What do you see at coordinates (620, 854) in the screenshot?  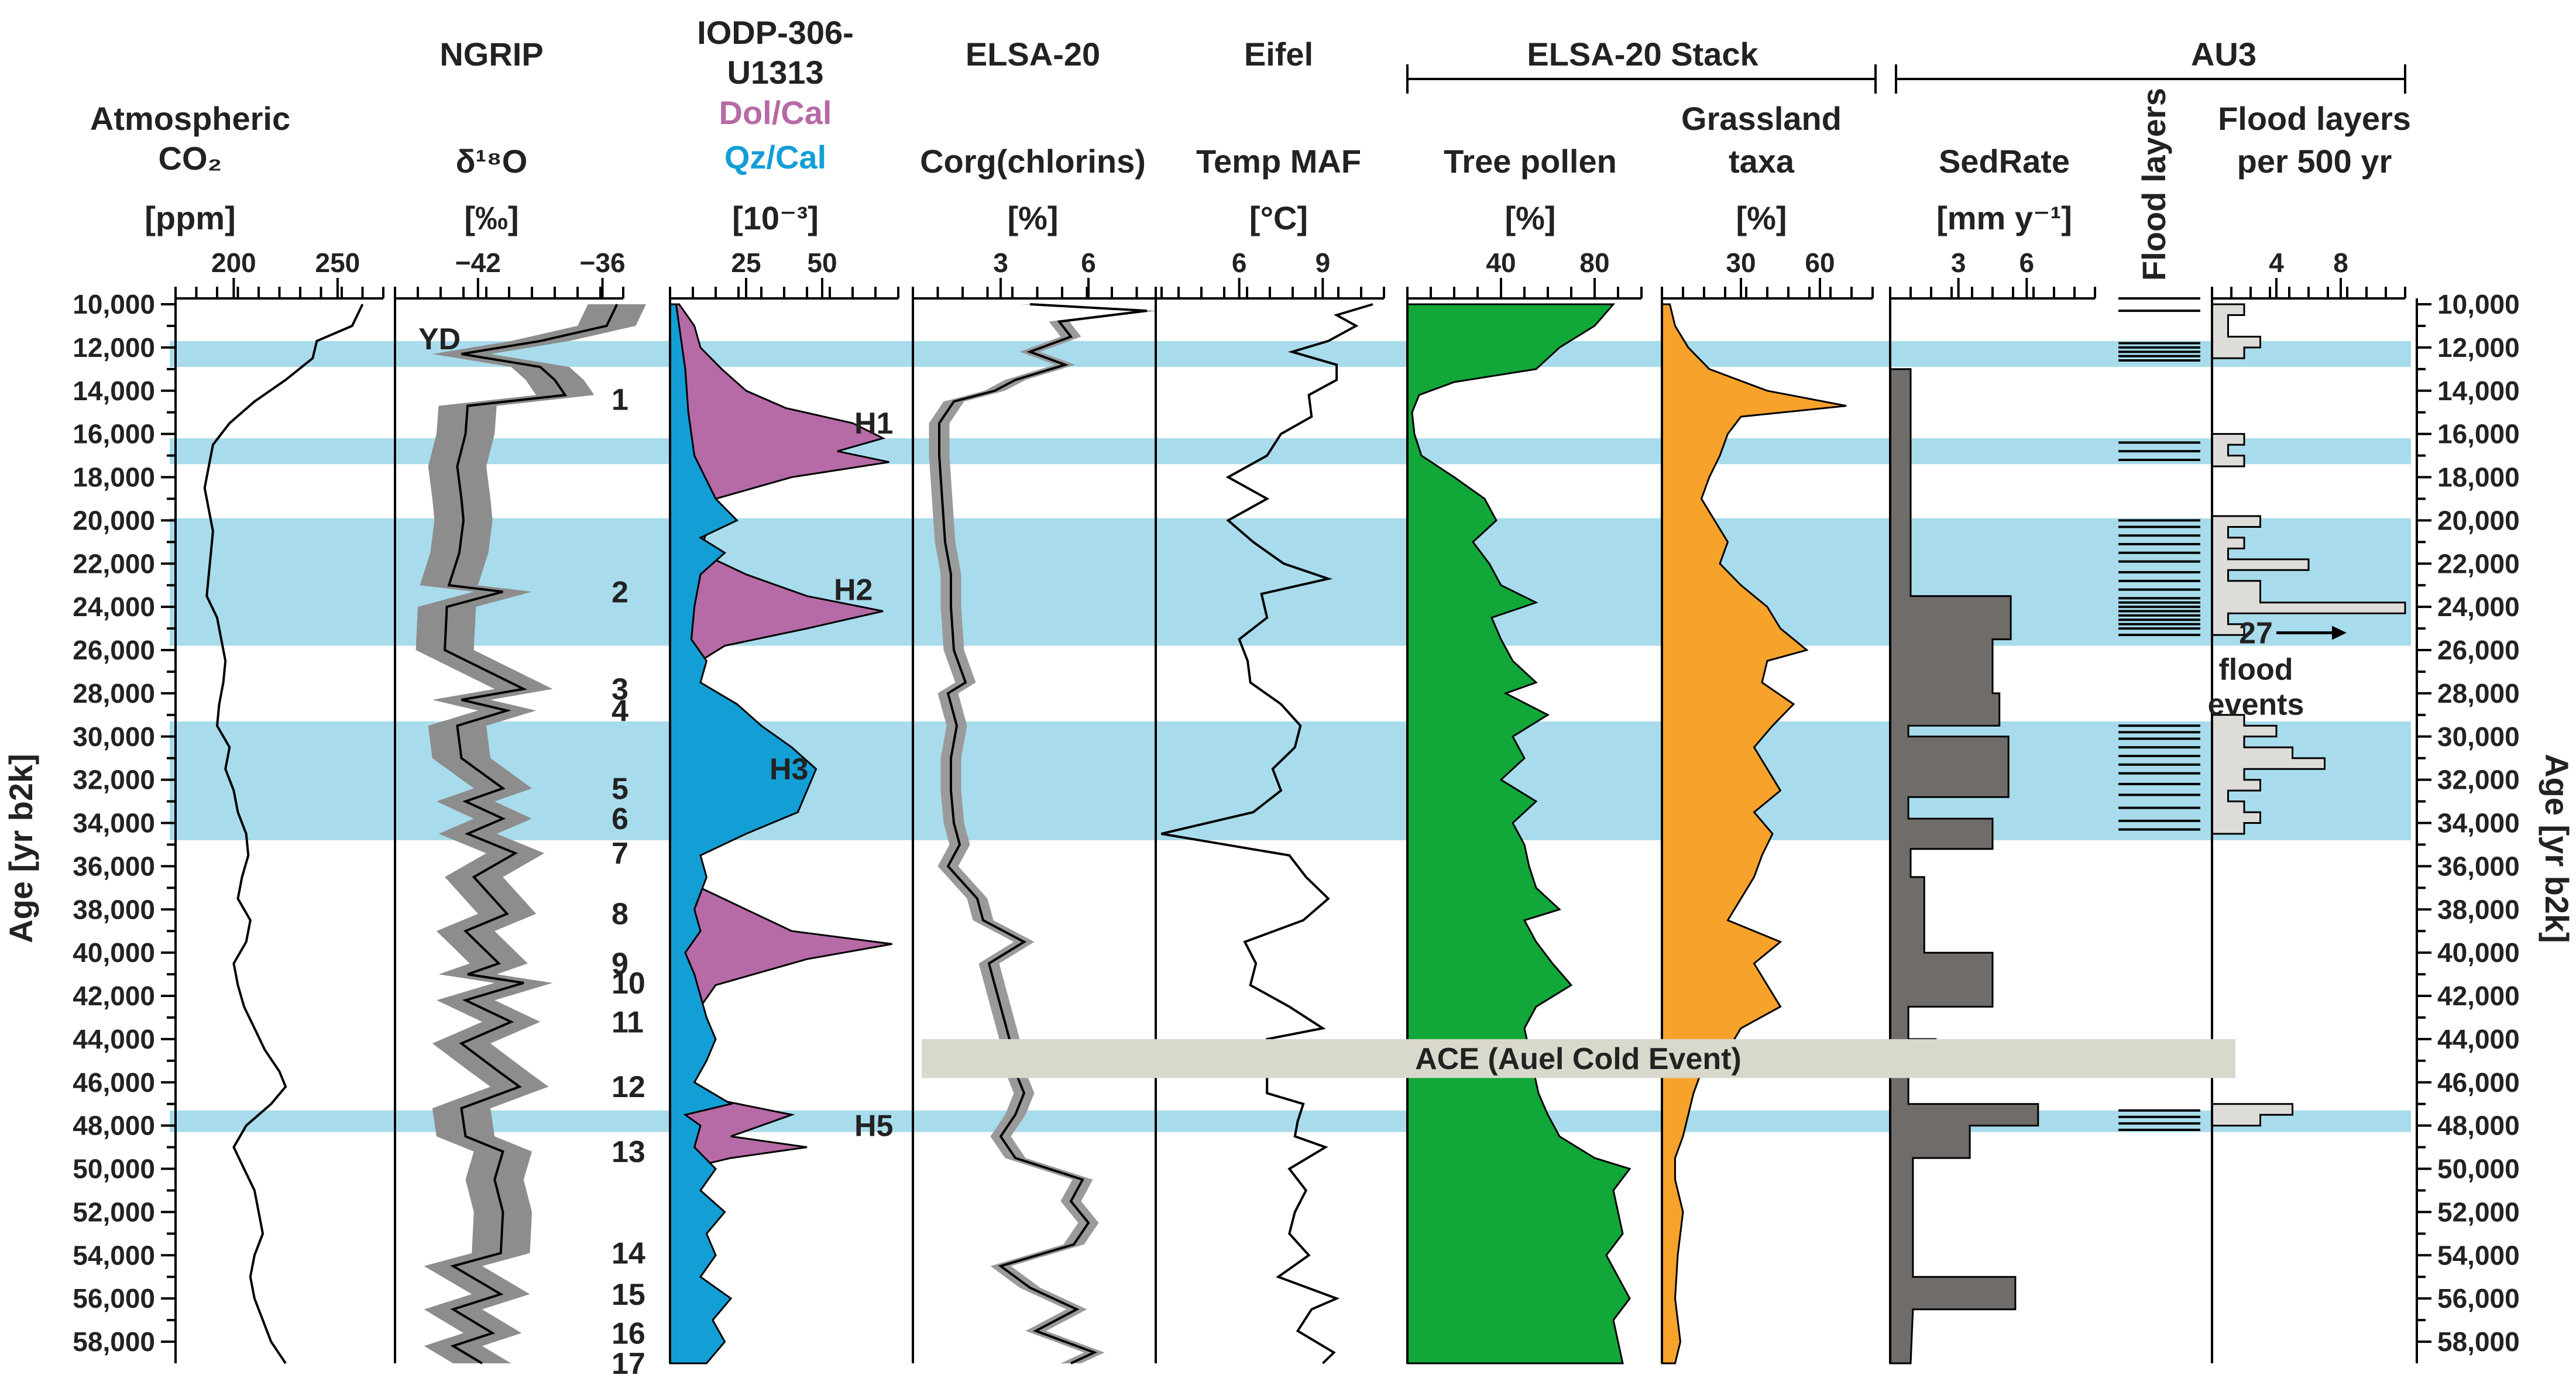 I see `ngrip-event-7: 7` at bounding box center [620, 854].